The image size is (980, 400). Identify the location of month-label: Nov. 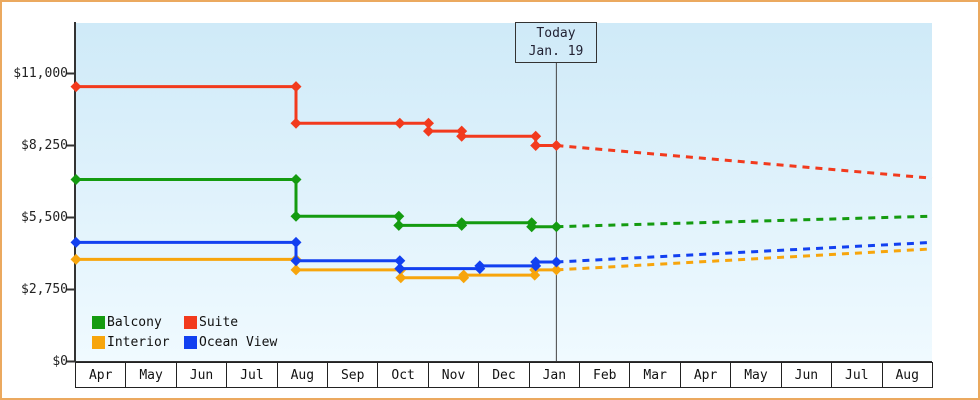
(454, 375).